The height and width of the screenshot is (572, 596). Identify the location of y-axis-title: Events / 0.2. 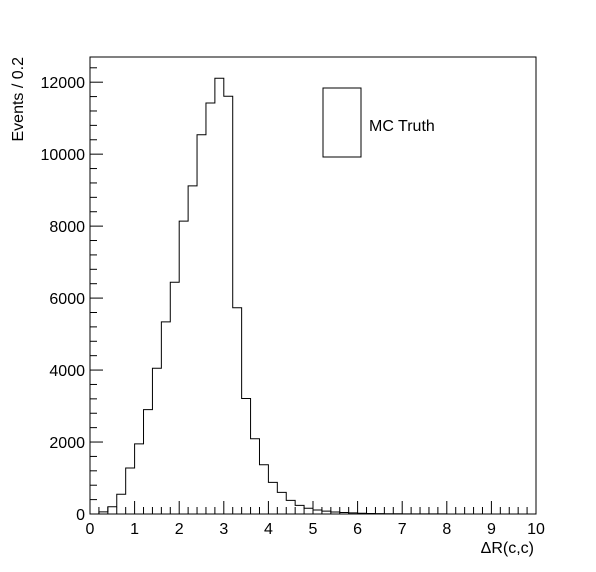
(18, 99).